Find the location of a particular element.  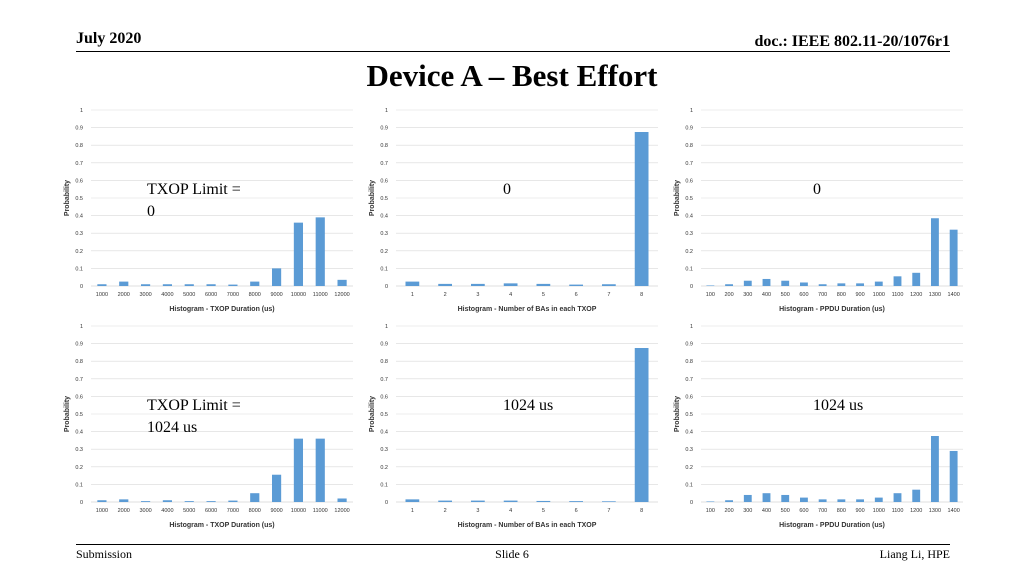

header-date: July 2020 is located at coordinates (109, 38).